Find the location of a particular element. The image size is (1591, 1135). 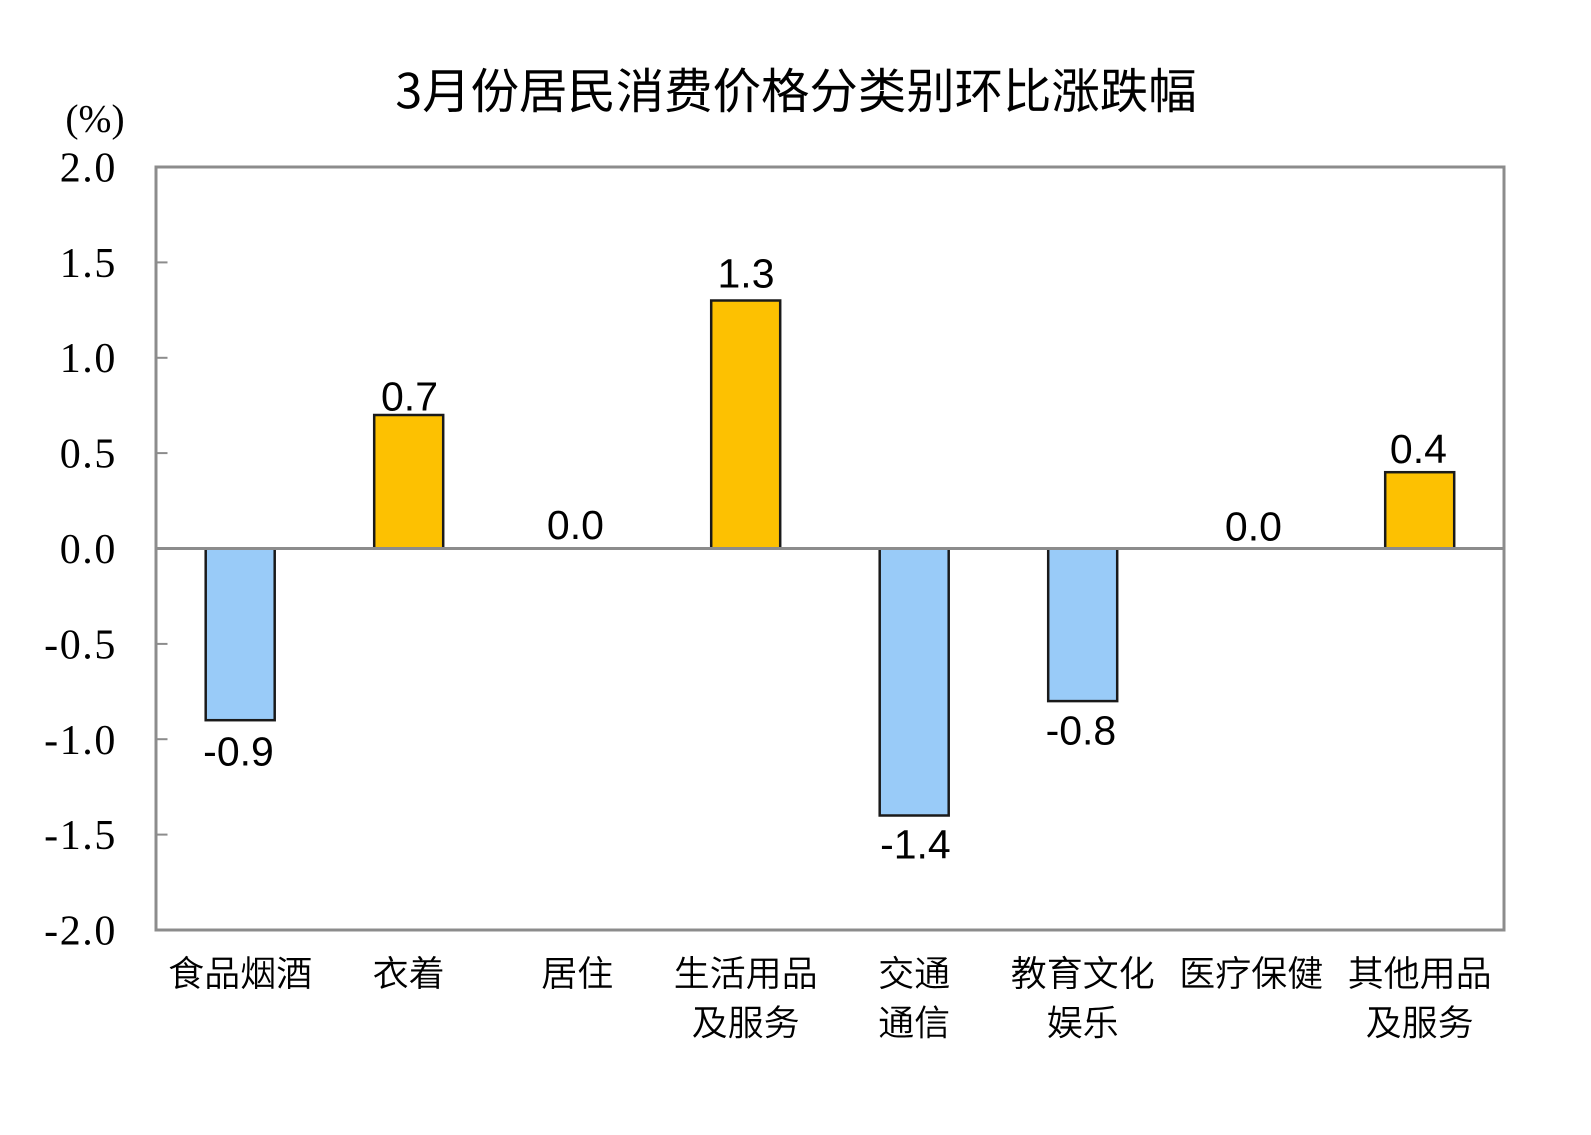

svg-text: 1.0 is located at coordinates (88, 359).